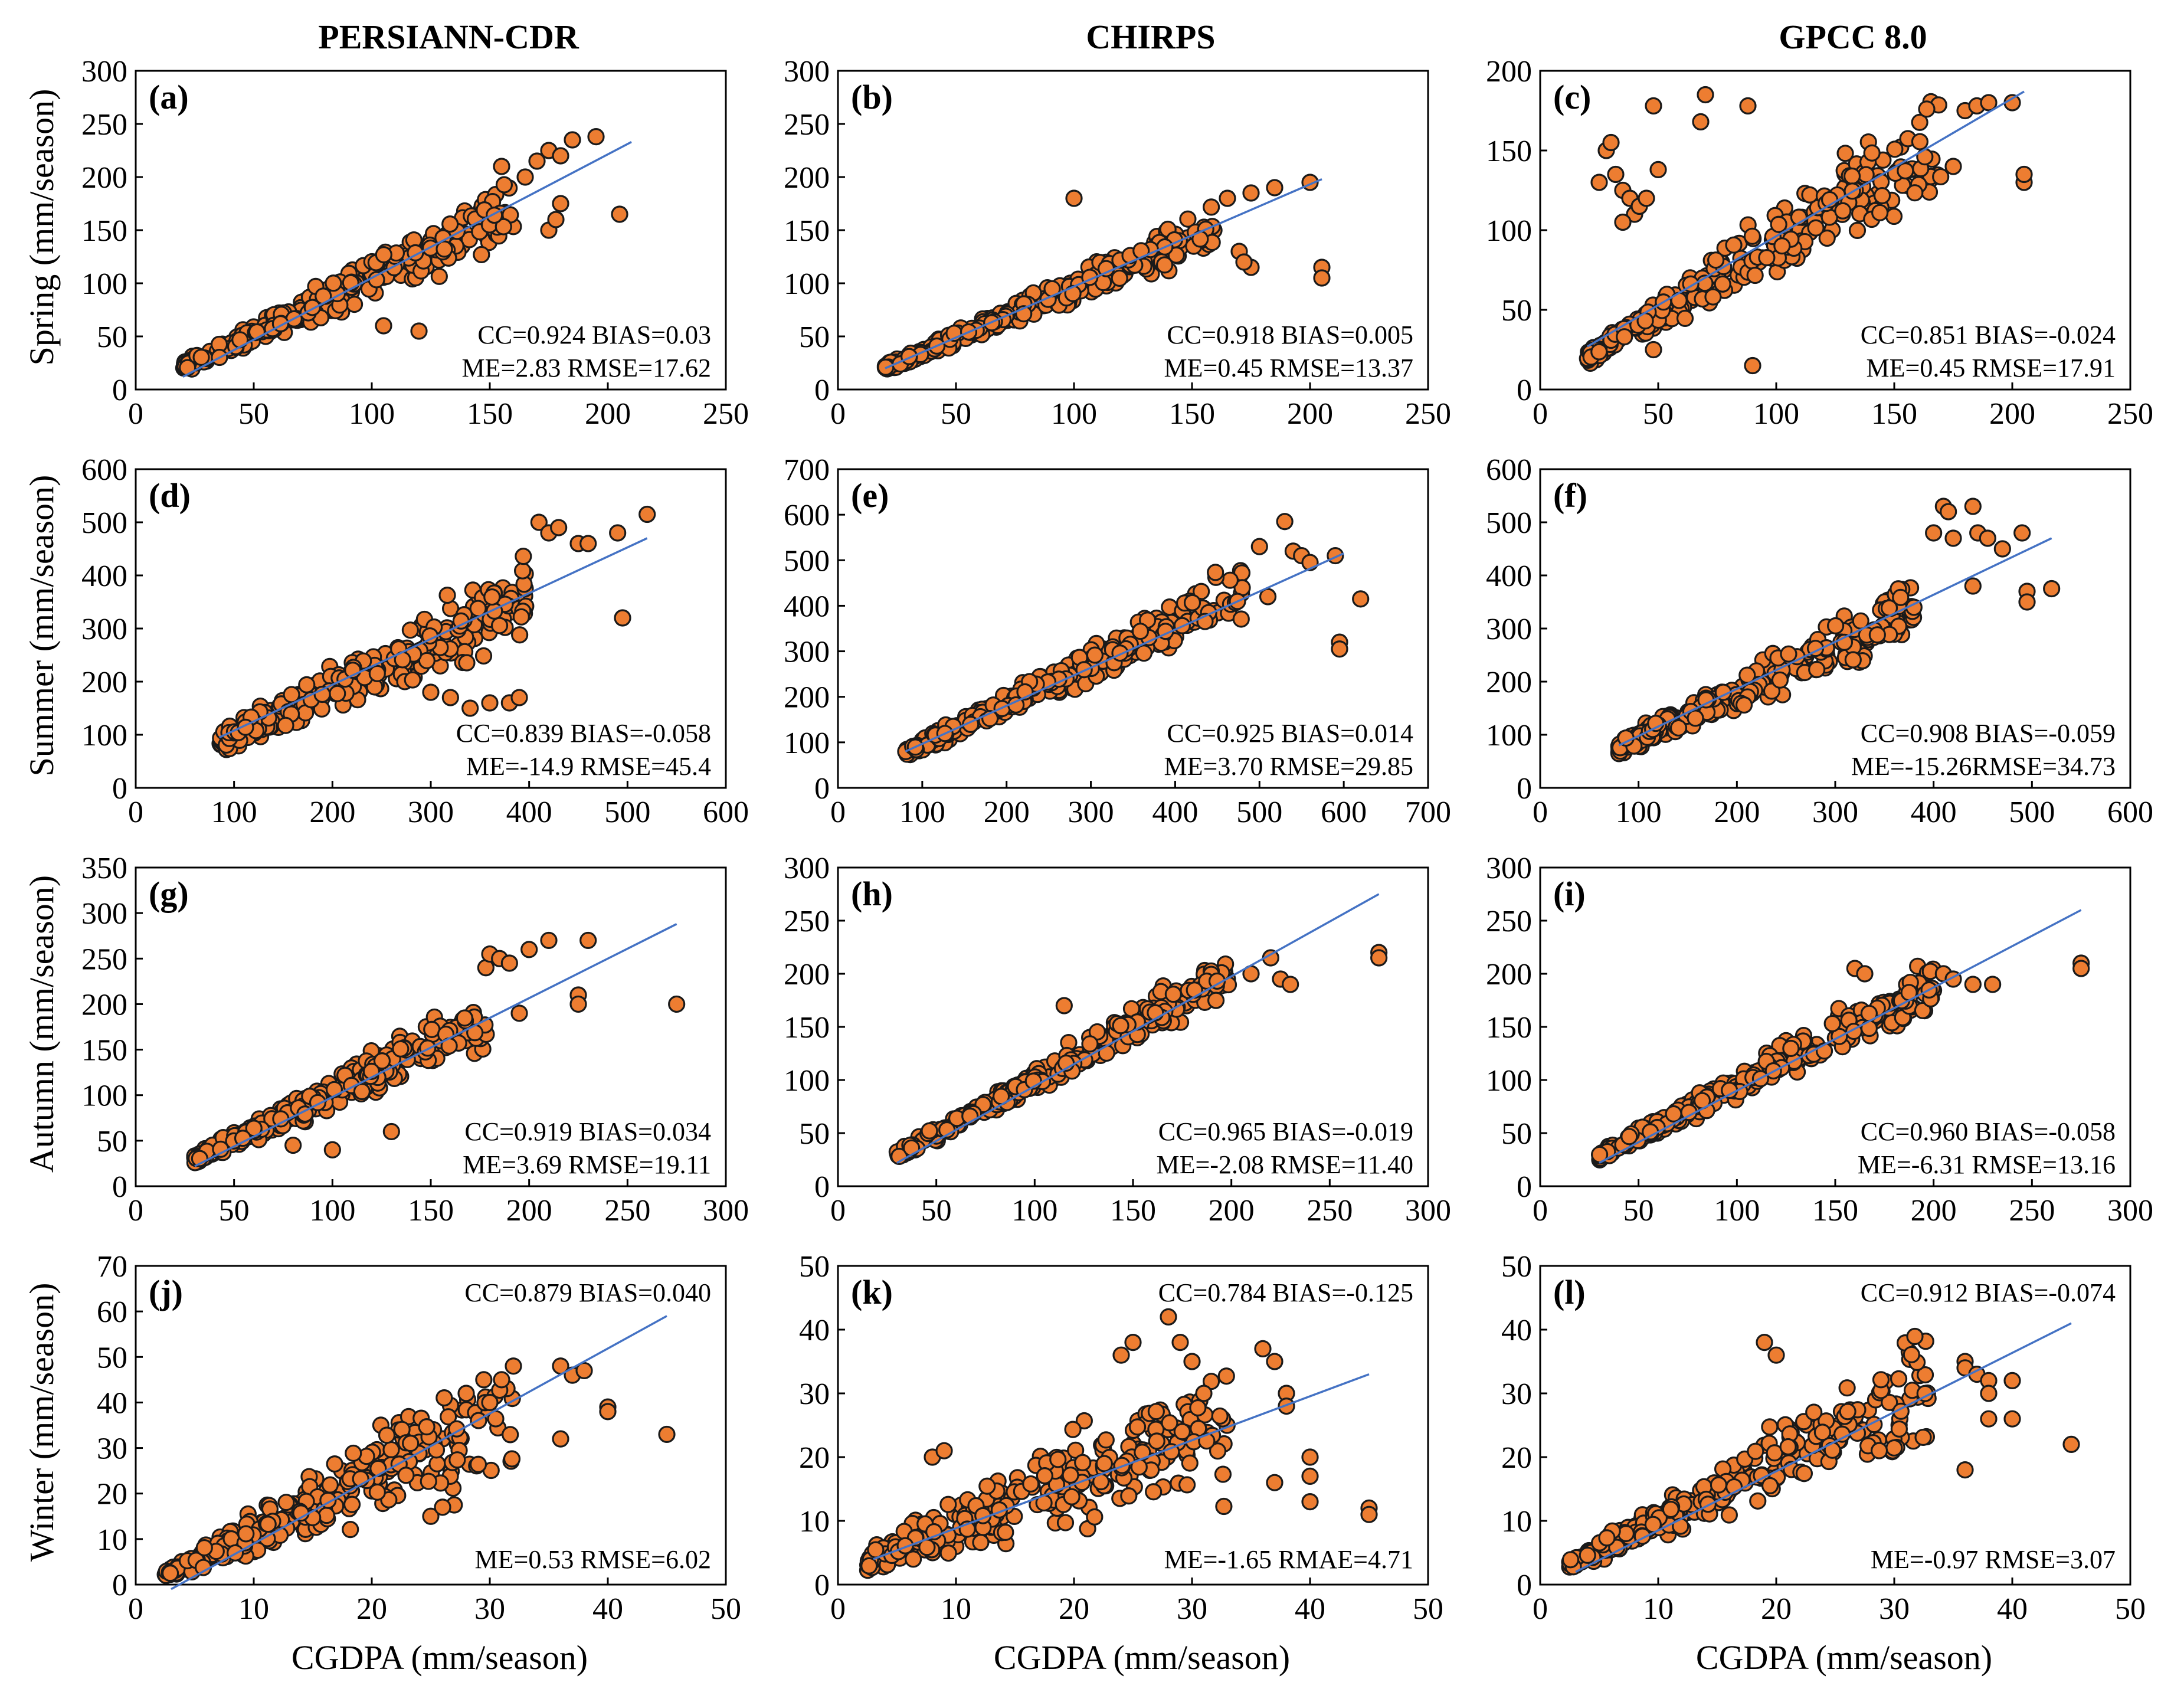  Describe the element at coordinates (431, 1211) in the screenshot. I see `x-tick-label: 150` at that location.